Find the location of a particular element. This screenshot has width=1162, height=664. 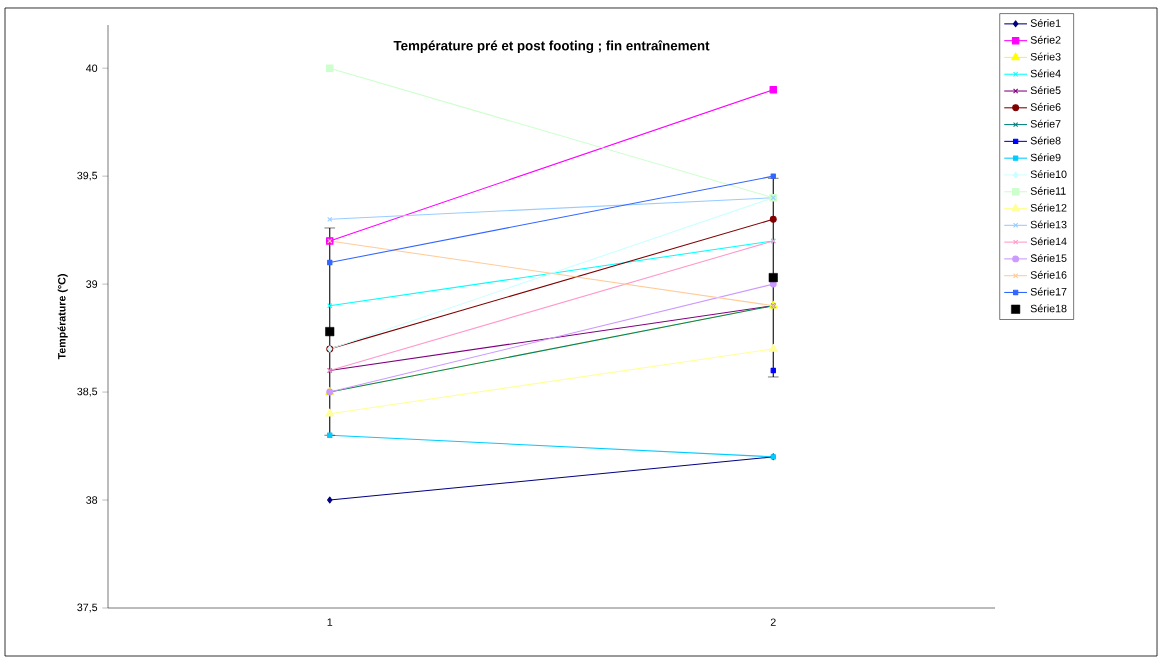

y-tick-label: 39 is located at coordinates (92, 284).